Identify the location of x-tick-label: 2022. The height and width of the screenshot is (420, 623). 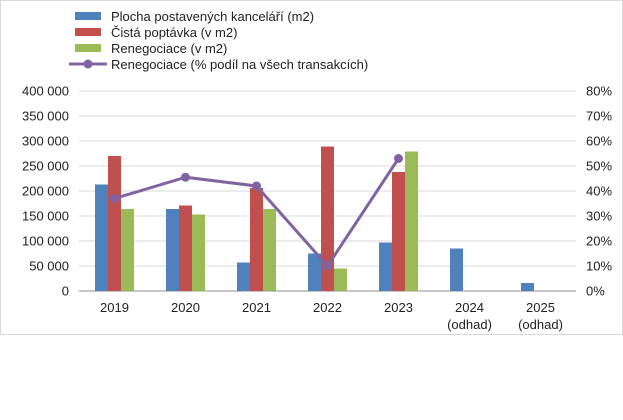
(327, 307).